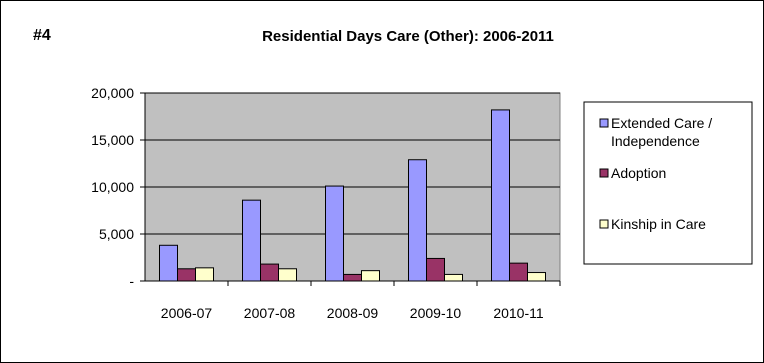 Image resolution: width=764 pixels, height=363 pixels. I want to click on legend-label: Kinship in Care, so click(658, 224).